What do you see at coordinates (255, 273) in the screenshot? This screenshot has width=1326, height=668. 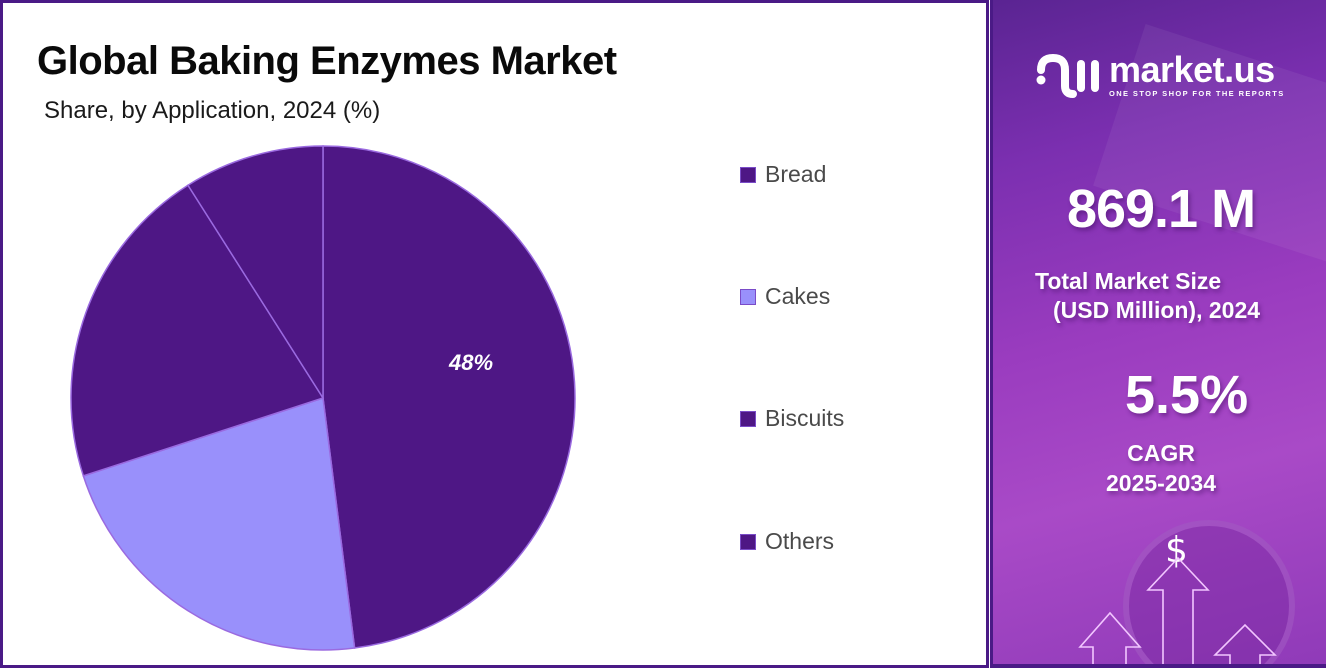 I see `pie-slice-others` at bounding box center [255, 273].